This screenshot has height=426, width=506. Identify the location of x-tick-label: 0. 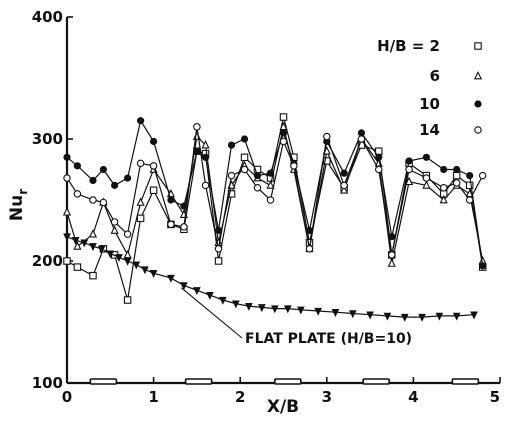
(67, 397).